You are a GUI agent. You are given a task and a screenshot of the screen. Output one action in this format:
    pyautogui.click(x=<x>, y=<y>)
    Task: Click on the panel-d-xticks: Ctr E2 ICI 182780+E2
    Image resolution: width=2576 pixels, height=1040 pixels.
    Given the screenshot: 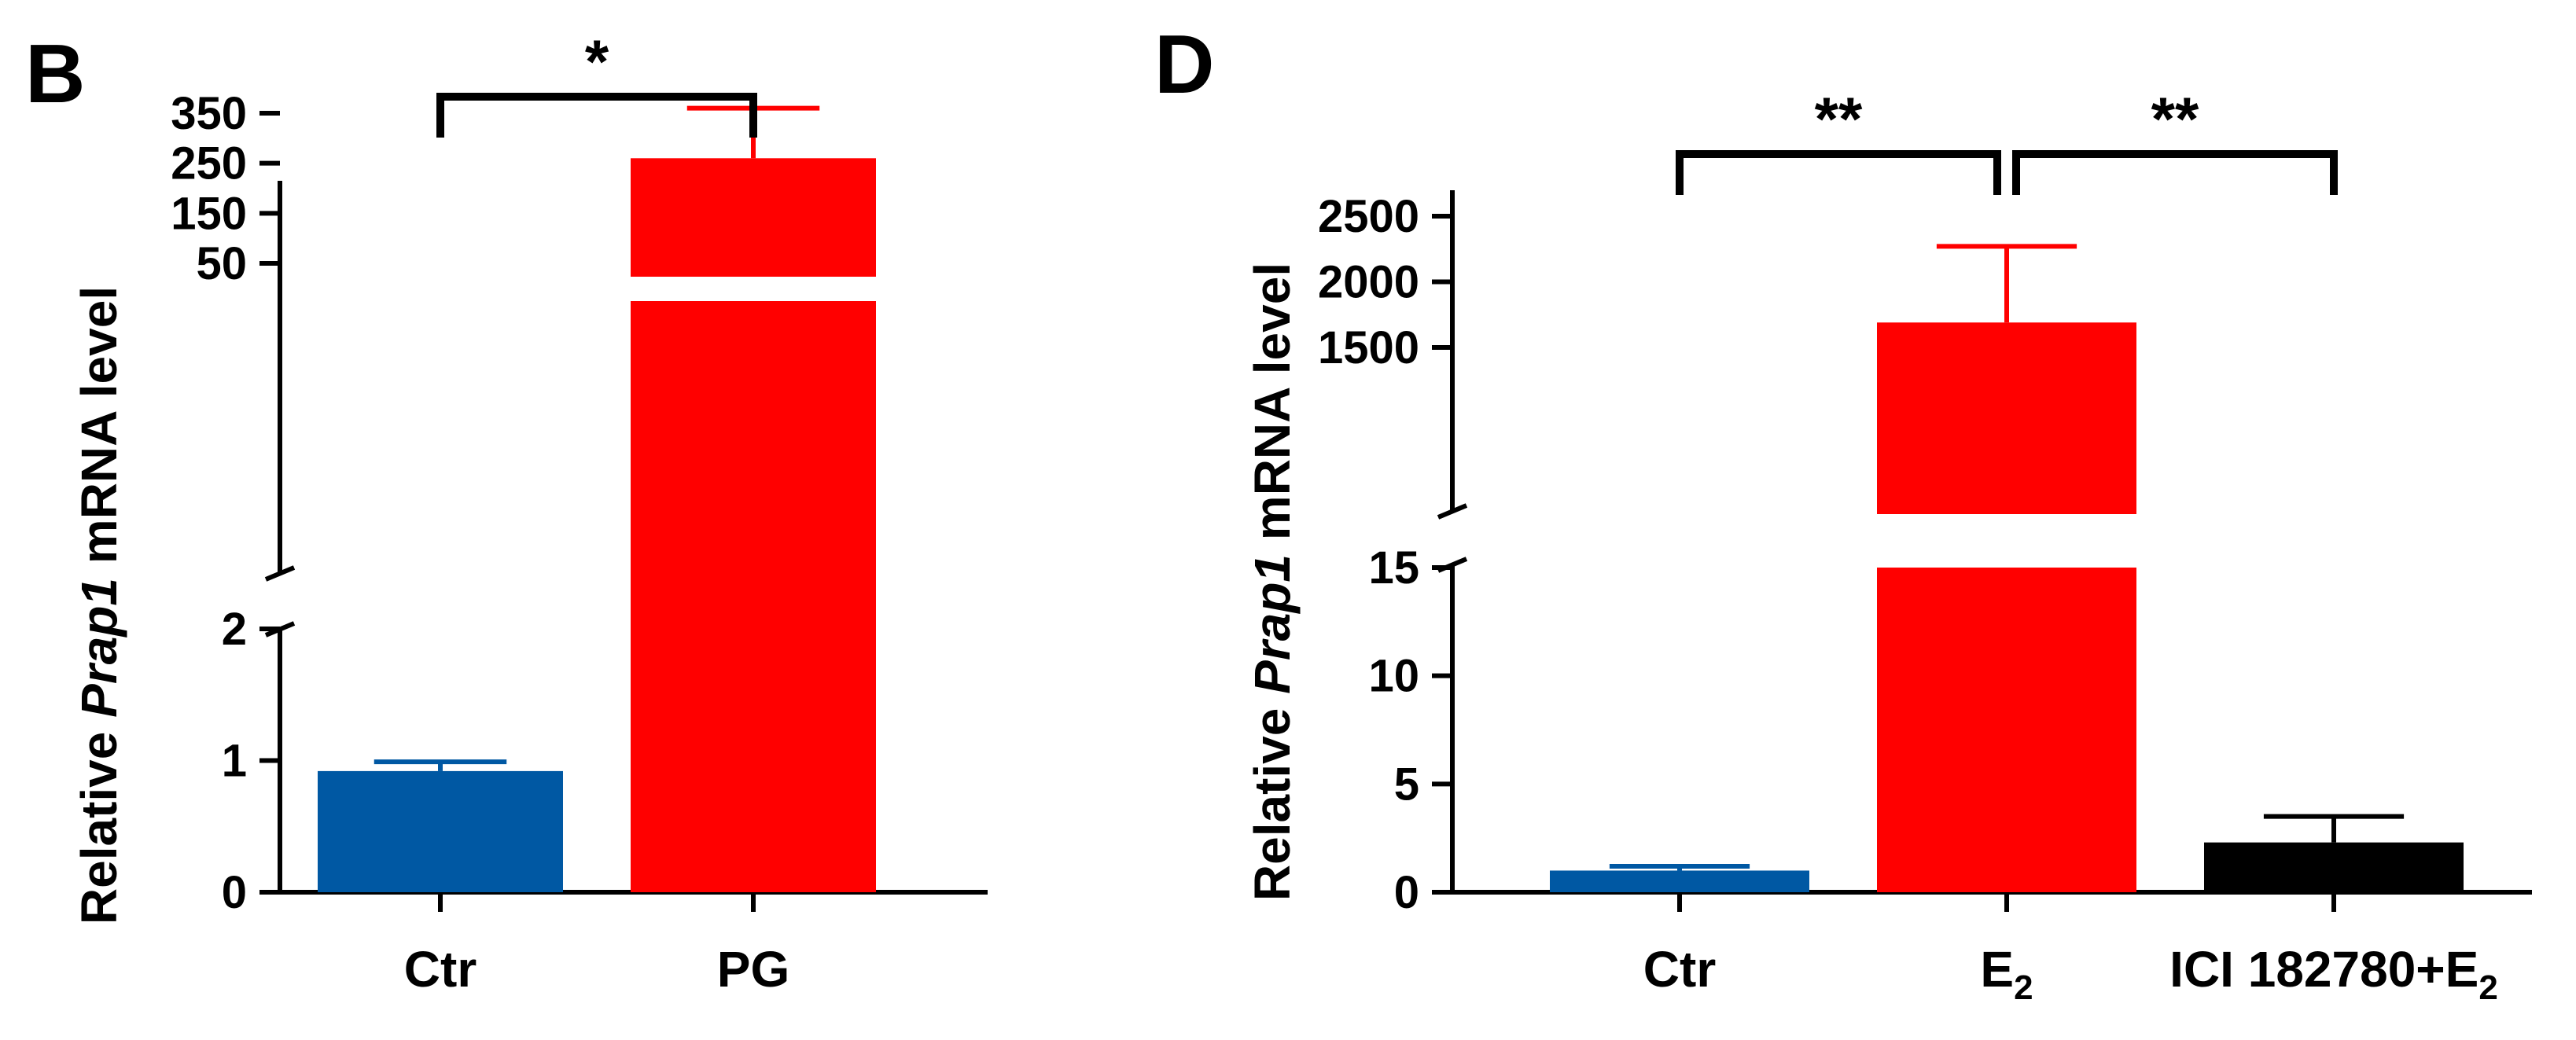 What is the action you would take?
    pyautogui.click(x=2070, y=949)
    